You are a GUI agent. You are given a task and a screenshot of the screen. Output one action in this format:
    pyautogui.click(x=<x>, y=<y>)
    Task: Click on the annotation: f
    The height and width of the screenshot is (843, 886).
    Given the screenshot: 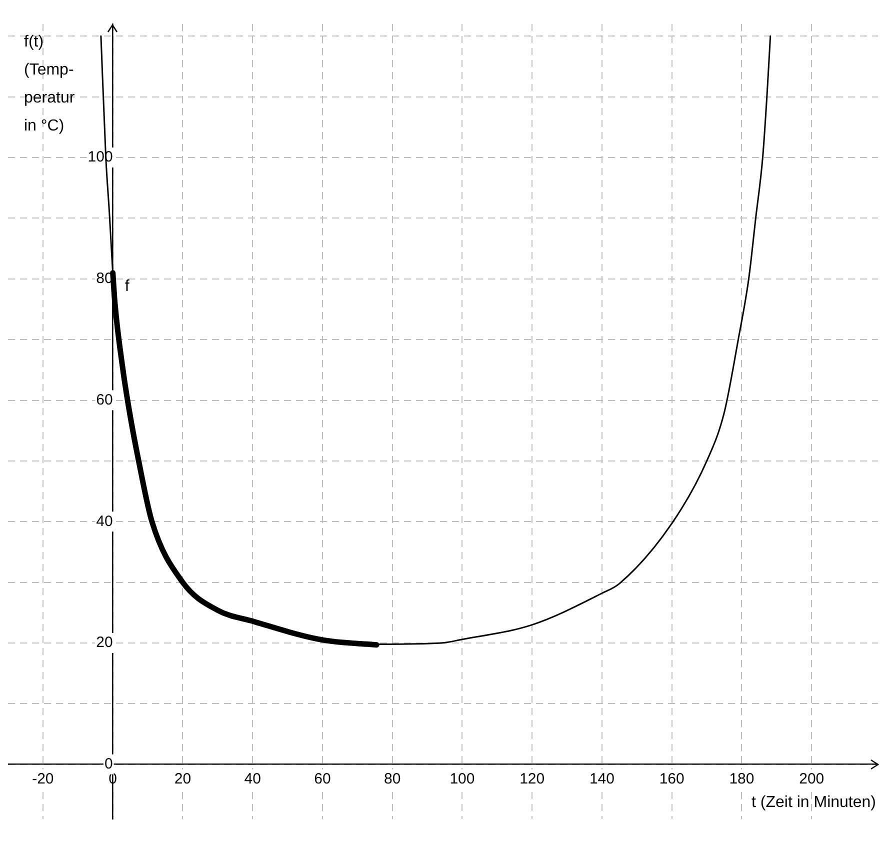 What is the action you would take?
    pyautogui.click(x=127, y=287)
    